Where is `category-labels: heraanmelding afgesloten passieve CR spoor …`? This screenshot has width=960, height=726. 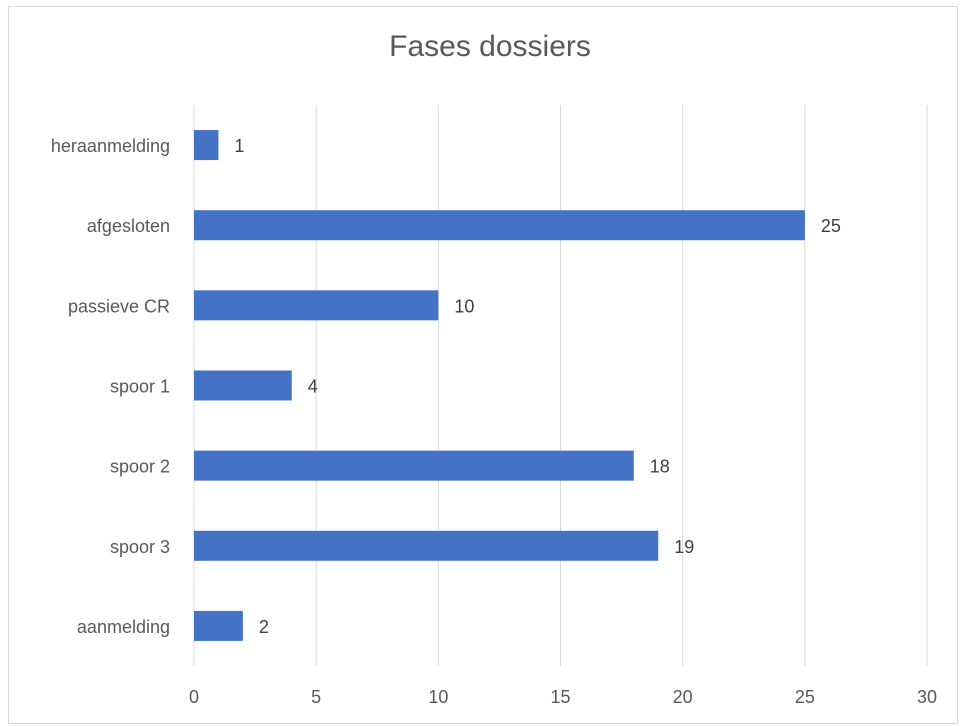
category-labels: heraanmelding afgesloten passieve CR spoor … is located at coordinates (110, 386).